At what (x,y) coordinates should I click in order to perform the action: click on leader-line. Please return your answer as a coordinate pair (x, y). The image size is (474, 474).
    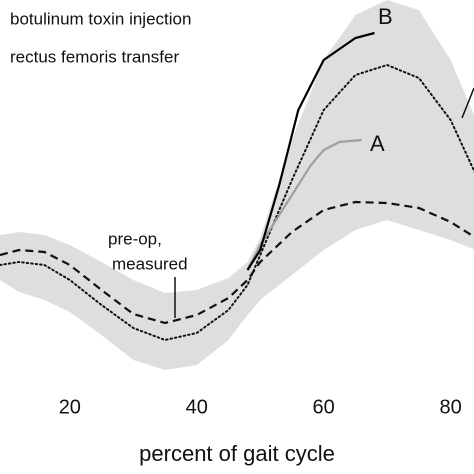
    Looking at the image, I should click on (467, 103).